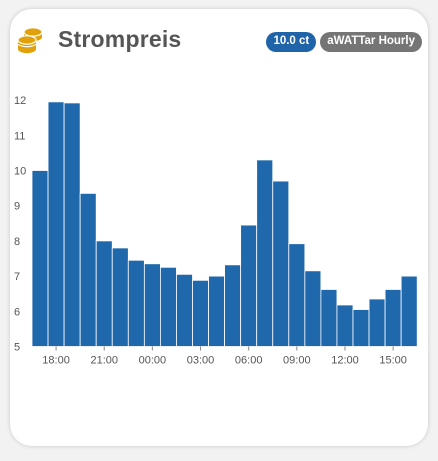 The height and width of the screenshot is (461, 438). I want to click on coins-icon, so click(30, 40).